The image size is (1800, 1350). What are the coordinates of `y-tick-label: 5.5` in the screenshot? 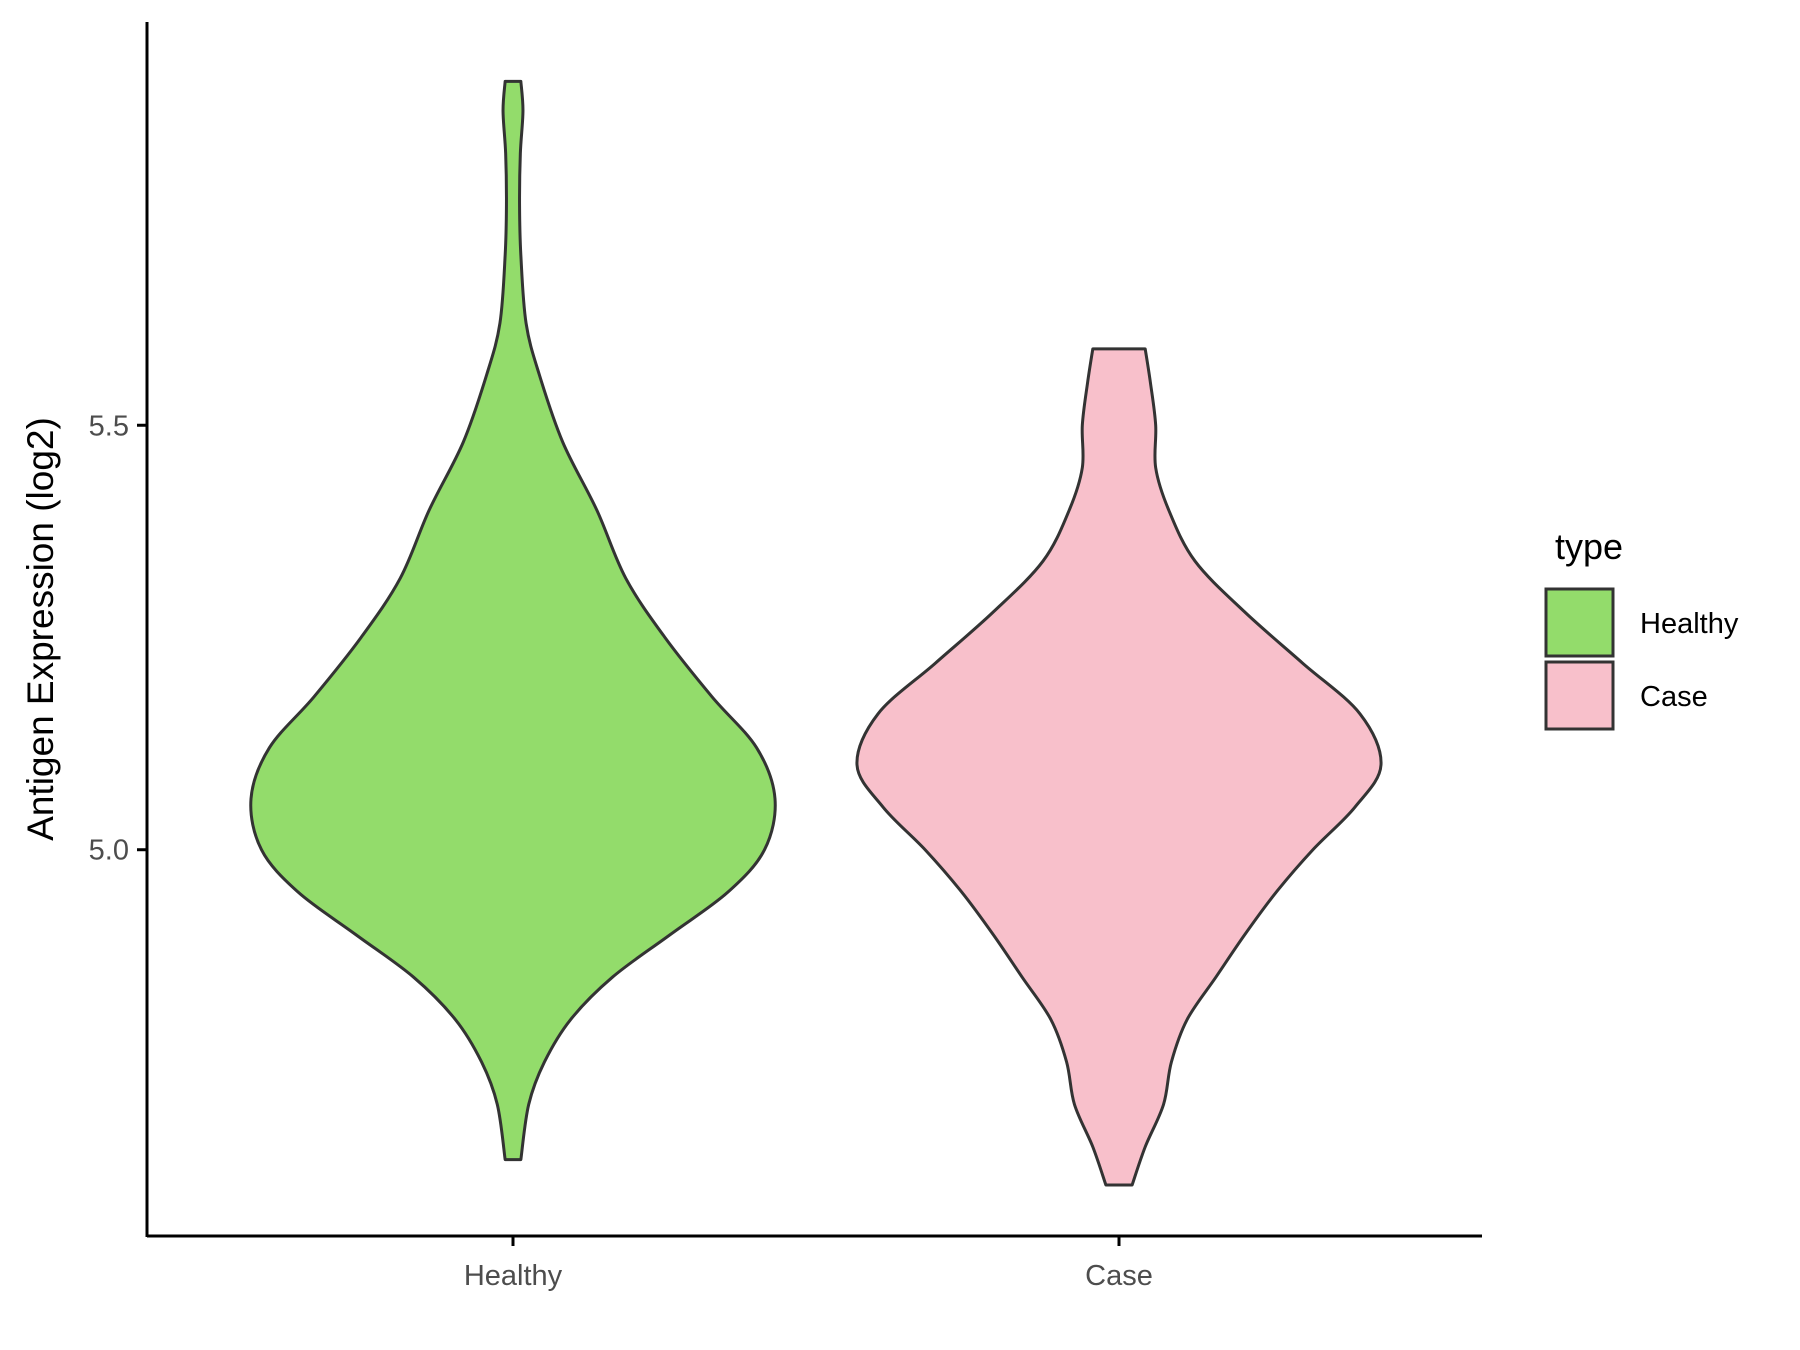 It's located at (109, 426).